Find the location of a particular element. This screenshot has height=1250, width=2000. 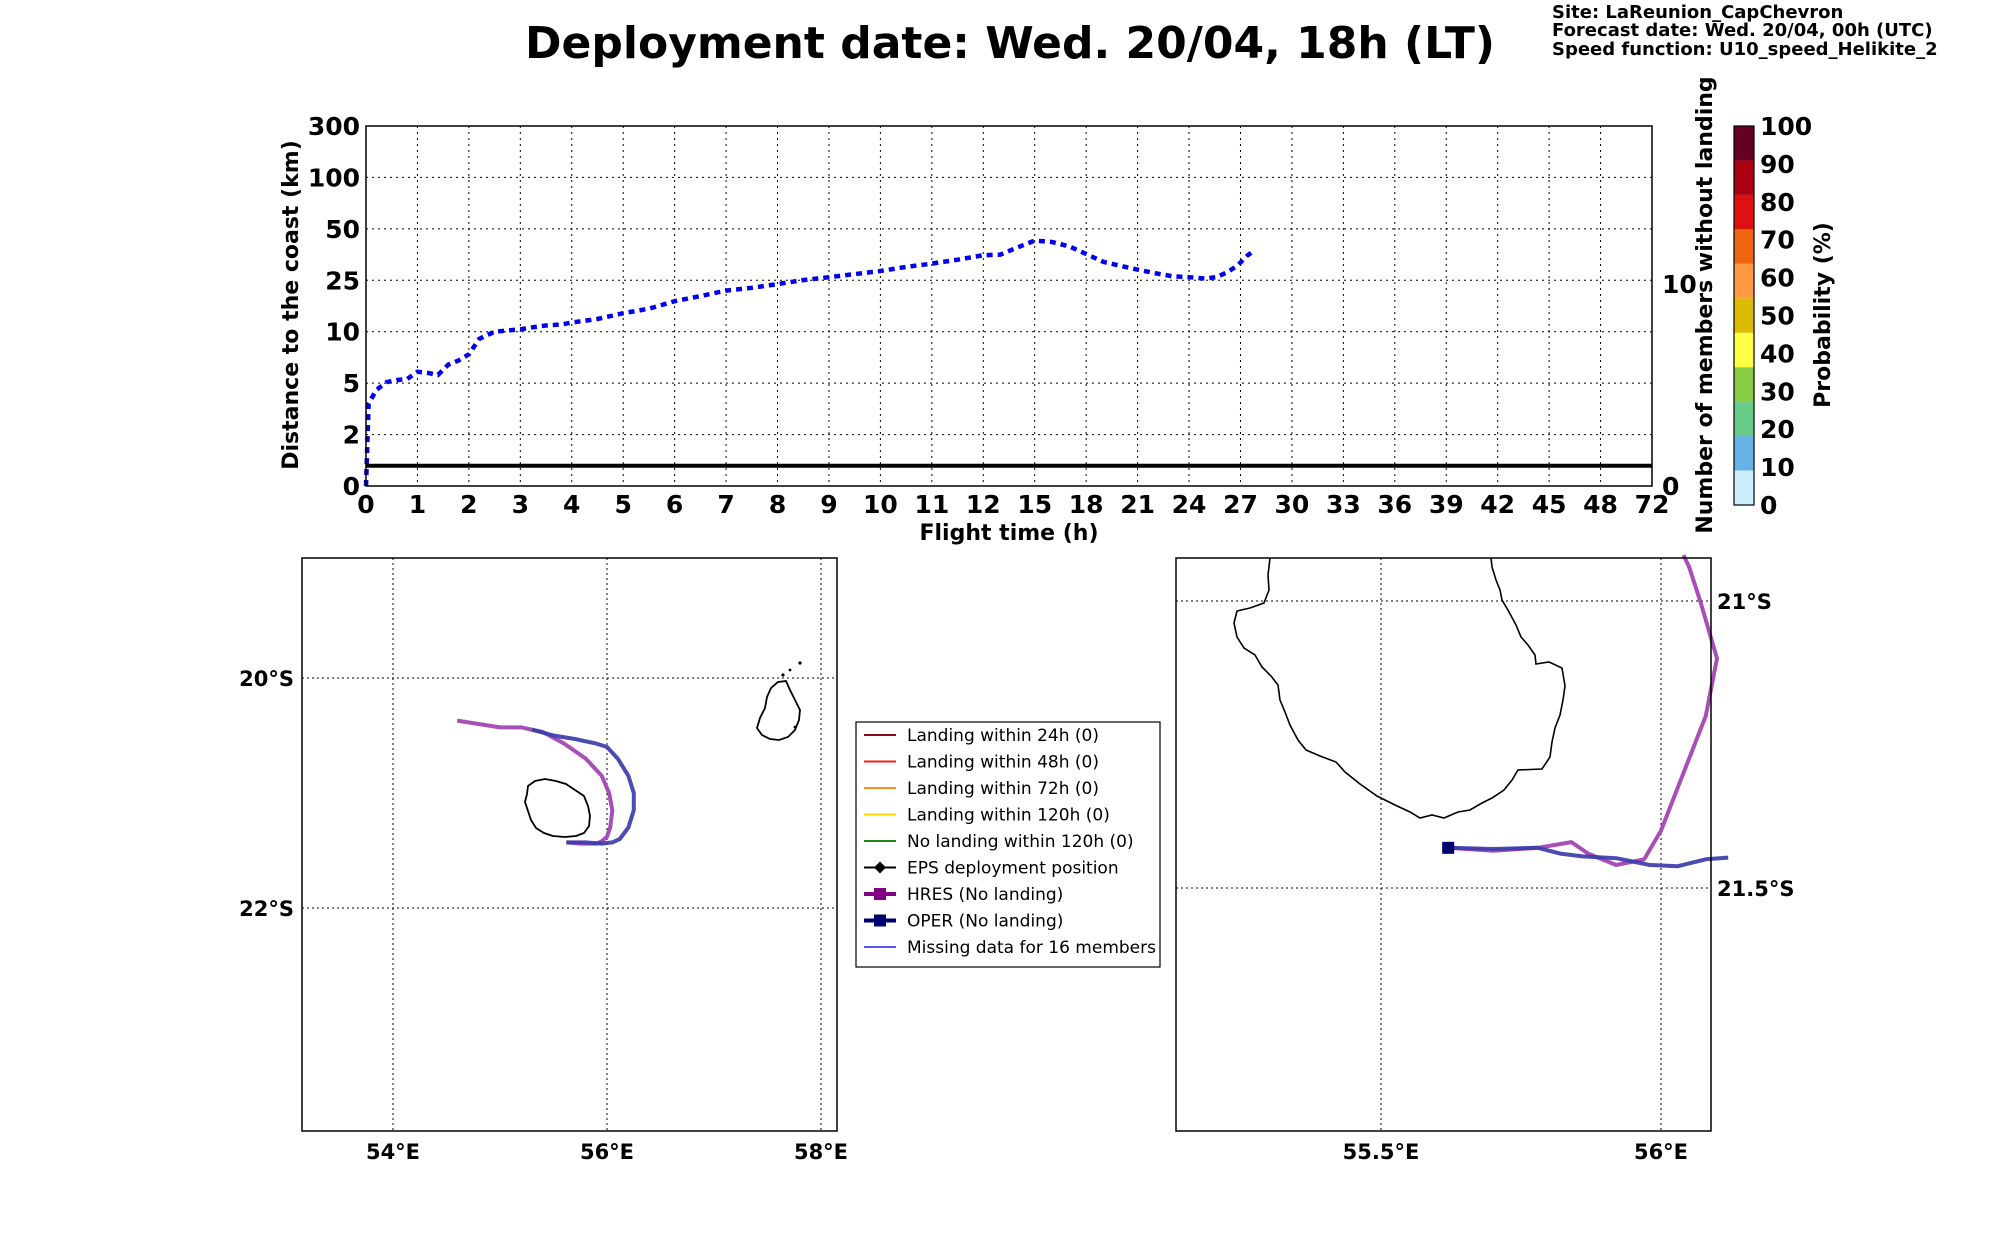

y-axis-label: Distance to the coast (km) is located at coordinates (291, 305).